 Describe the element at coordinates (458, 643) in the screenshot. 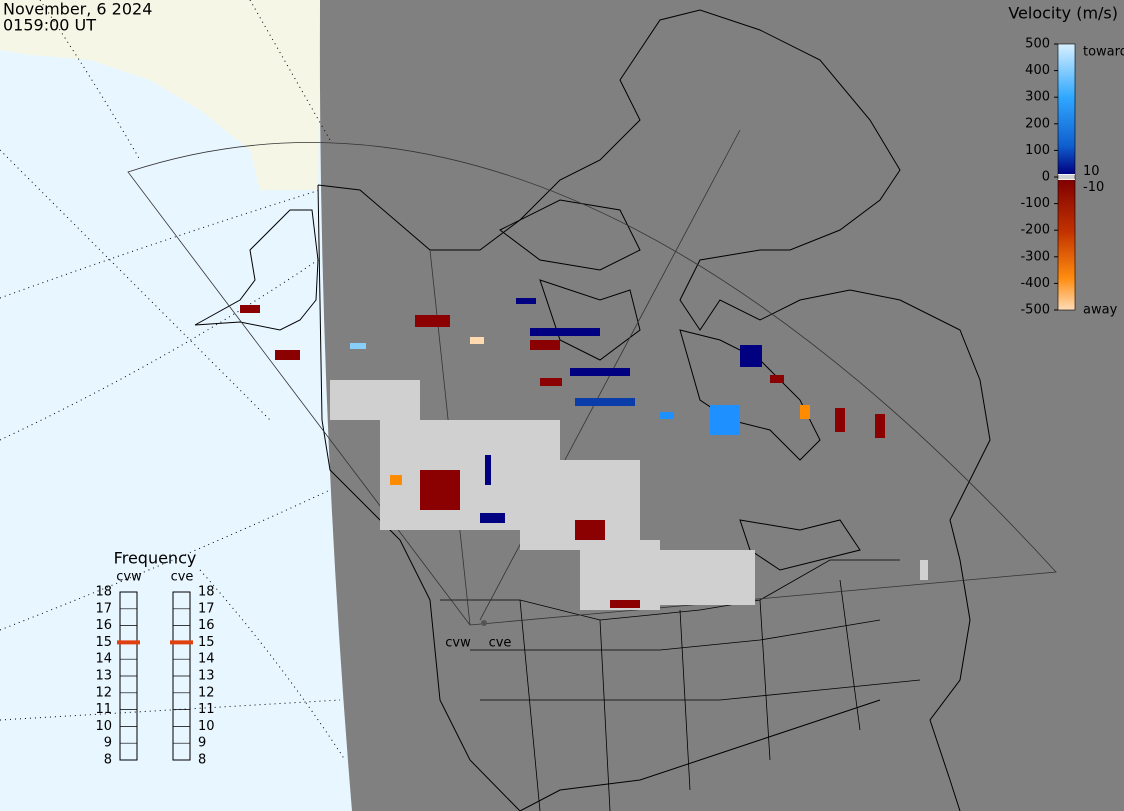

I see `site-label: cvw` at that location.